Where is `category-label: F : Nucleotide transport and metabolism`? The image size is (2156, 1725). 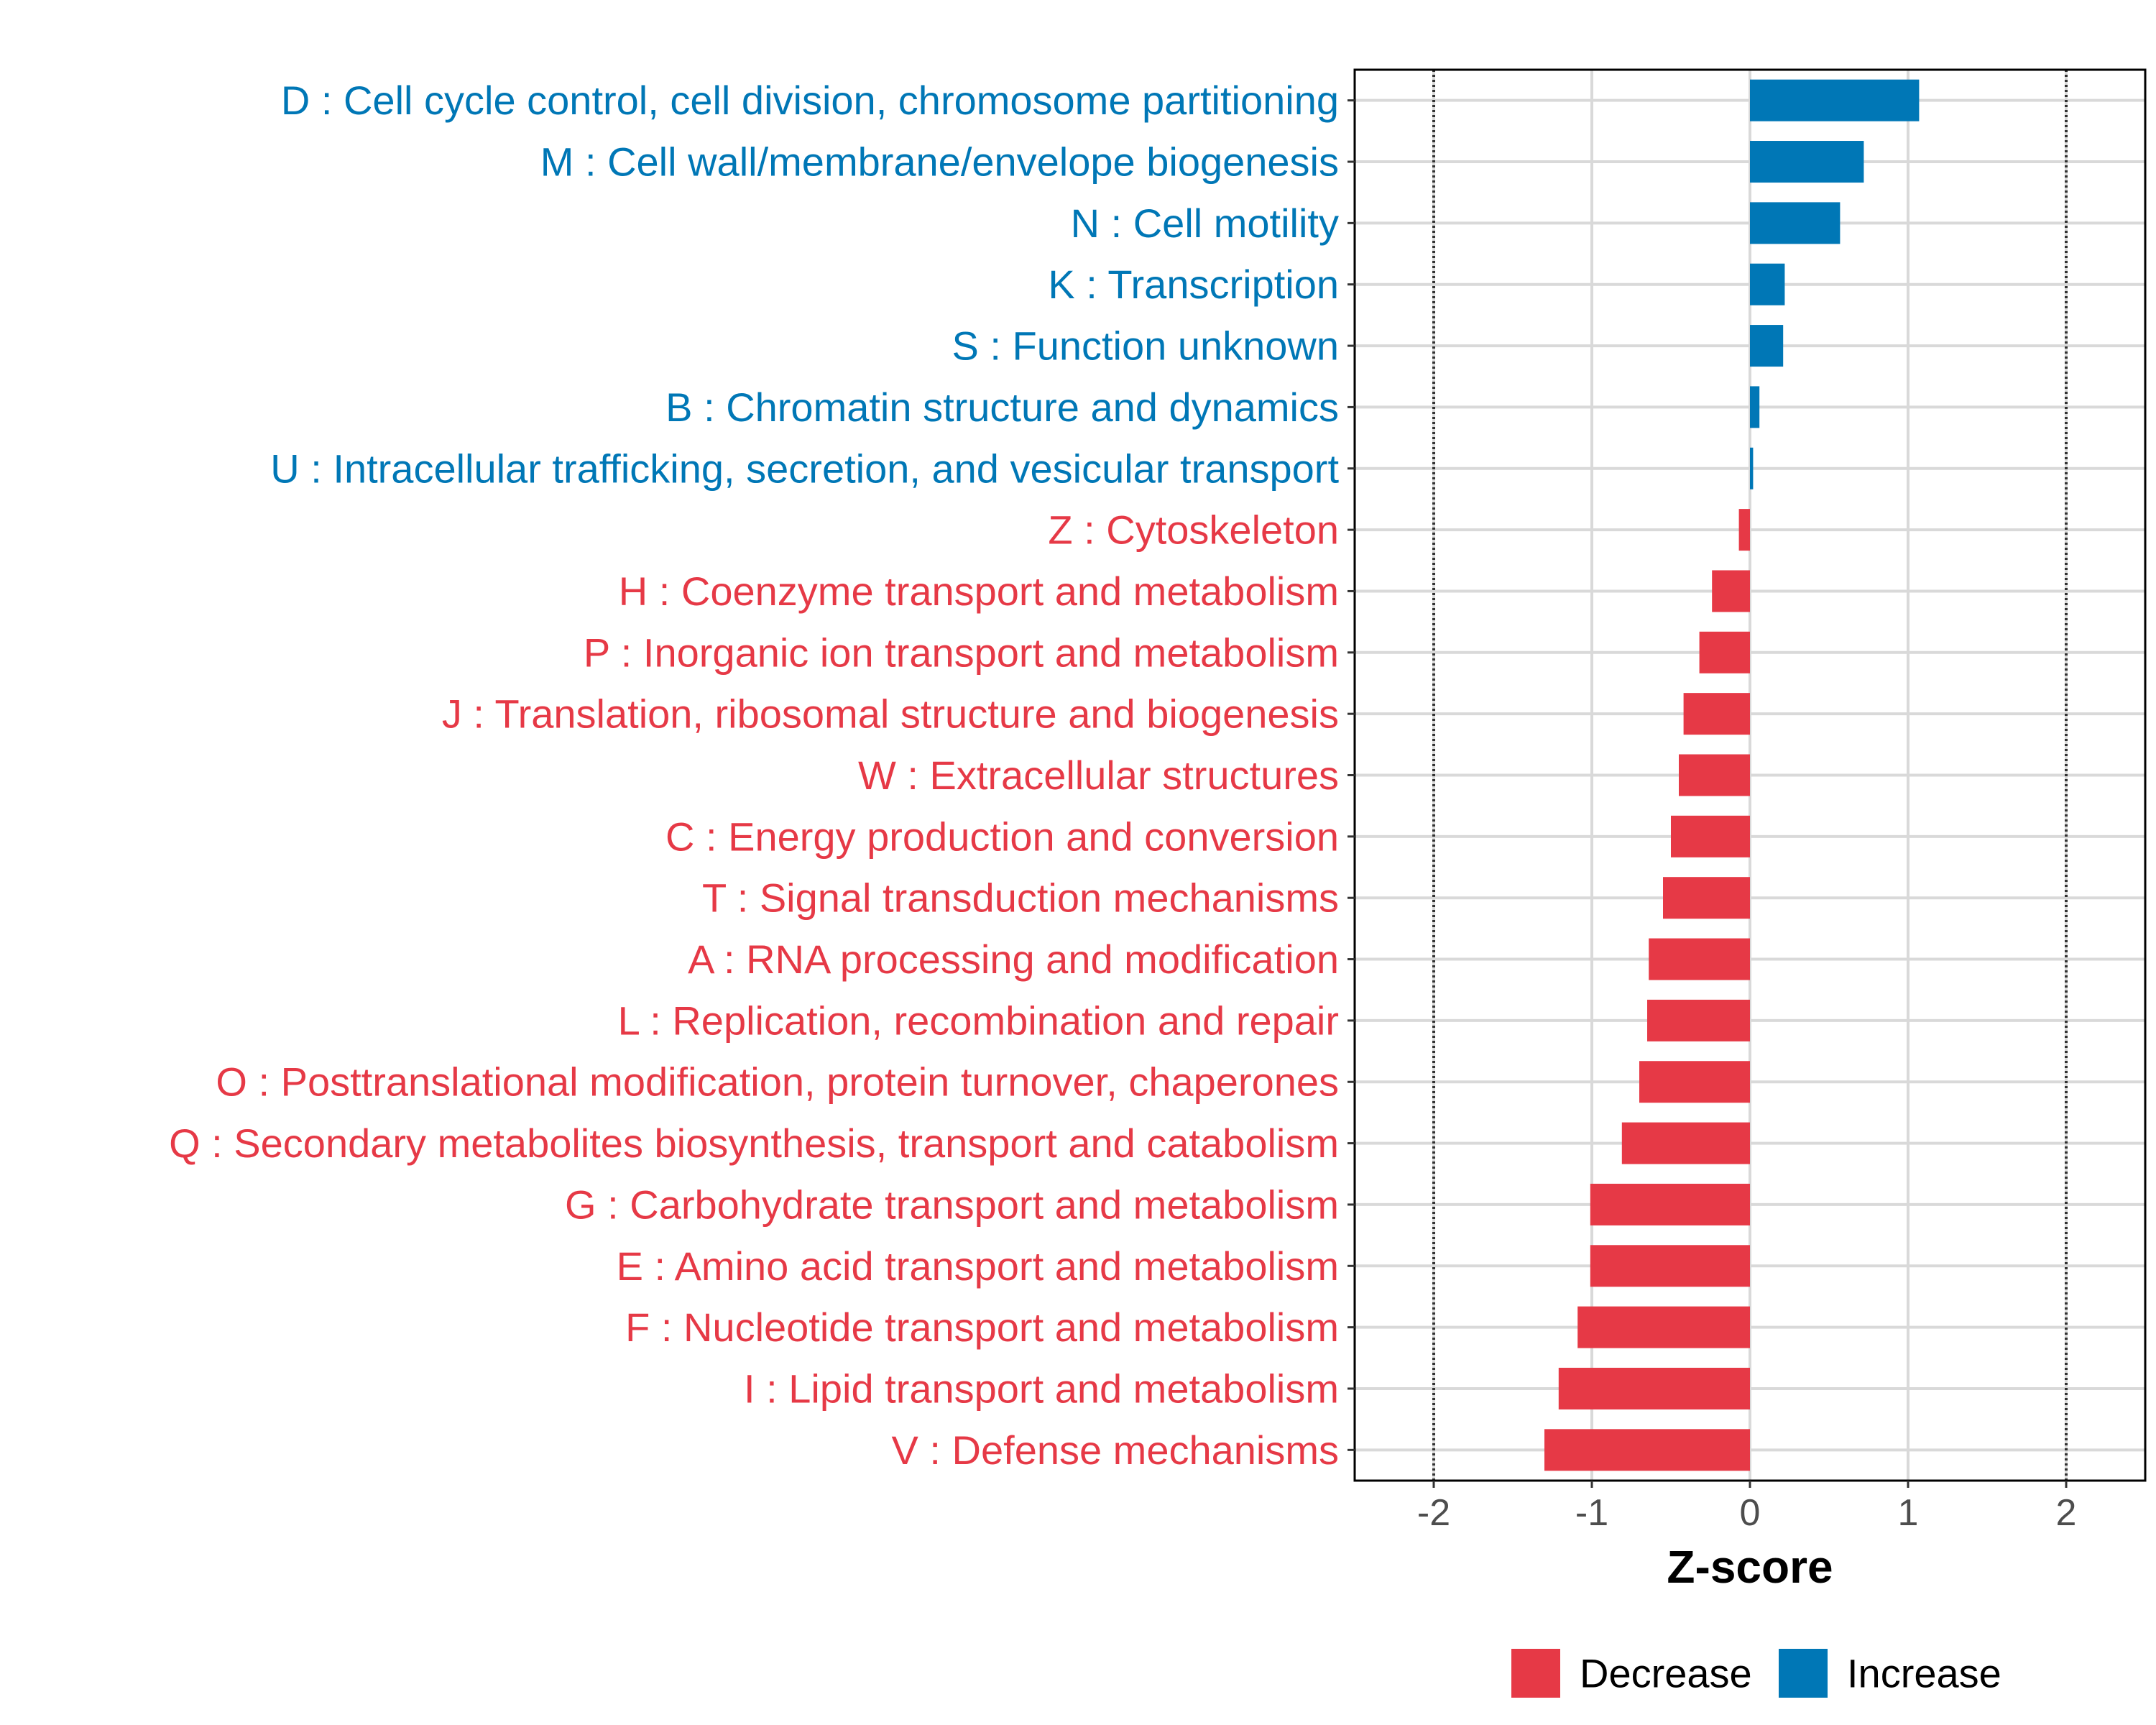 category-label: F : Nucleotide transport and metabolism is located at coordinates (982, 1327).